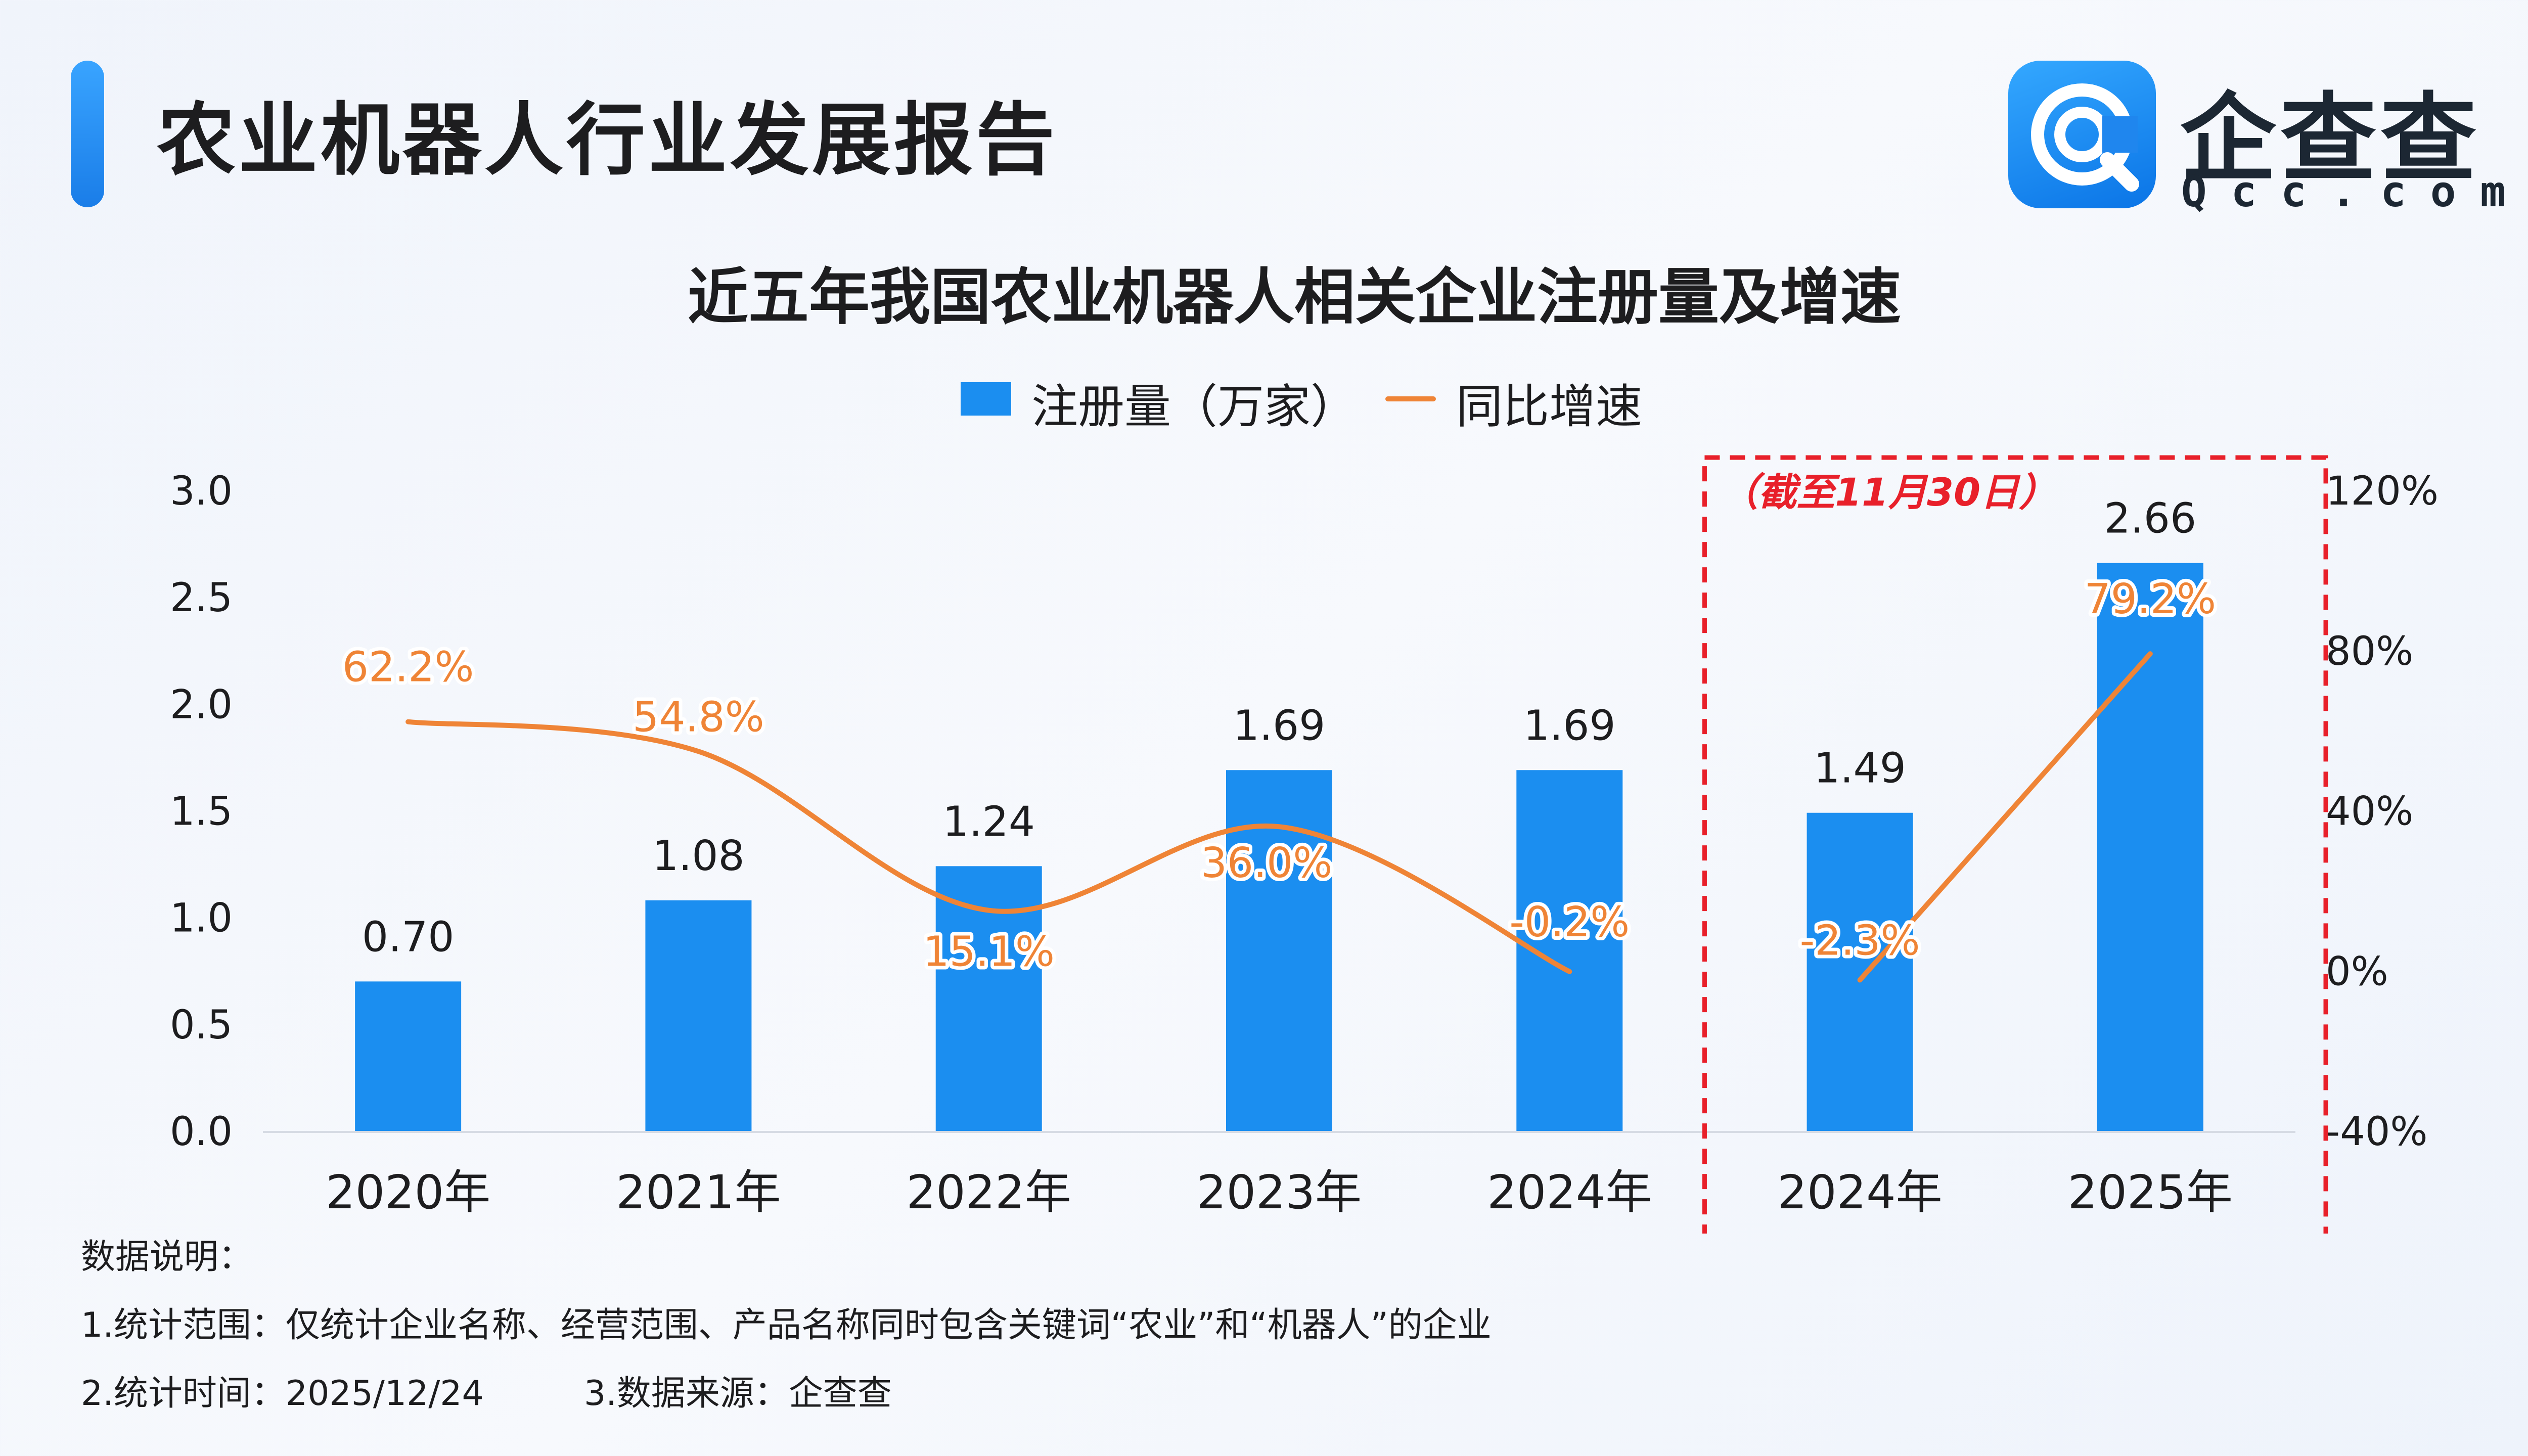 The image size is (2528, 1456). I want to click on bar-value-label: 1.08, so click(699, 856).